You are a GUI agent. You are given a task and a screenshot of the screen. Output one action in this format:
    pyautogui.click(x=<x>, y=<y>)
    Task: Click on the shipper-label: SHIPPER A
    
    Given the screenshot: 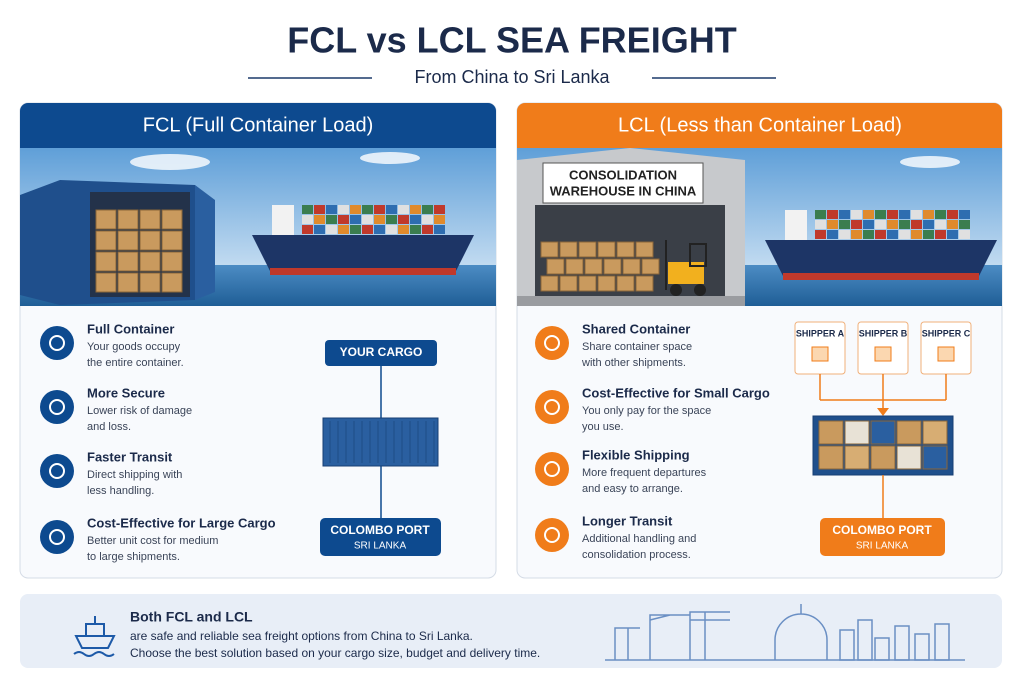 What is the action you would take?
    pyautogui.click(x=820, y=333)
    